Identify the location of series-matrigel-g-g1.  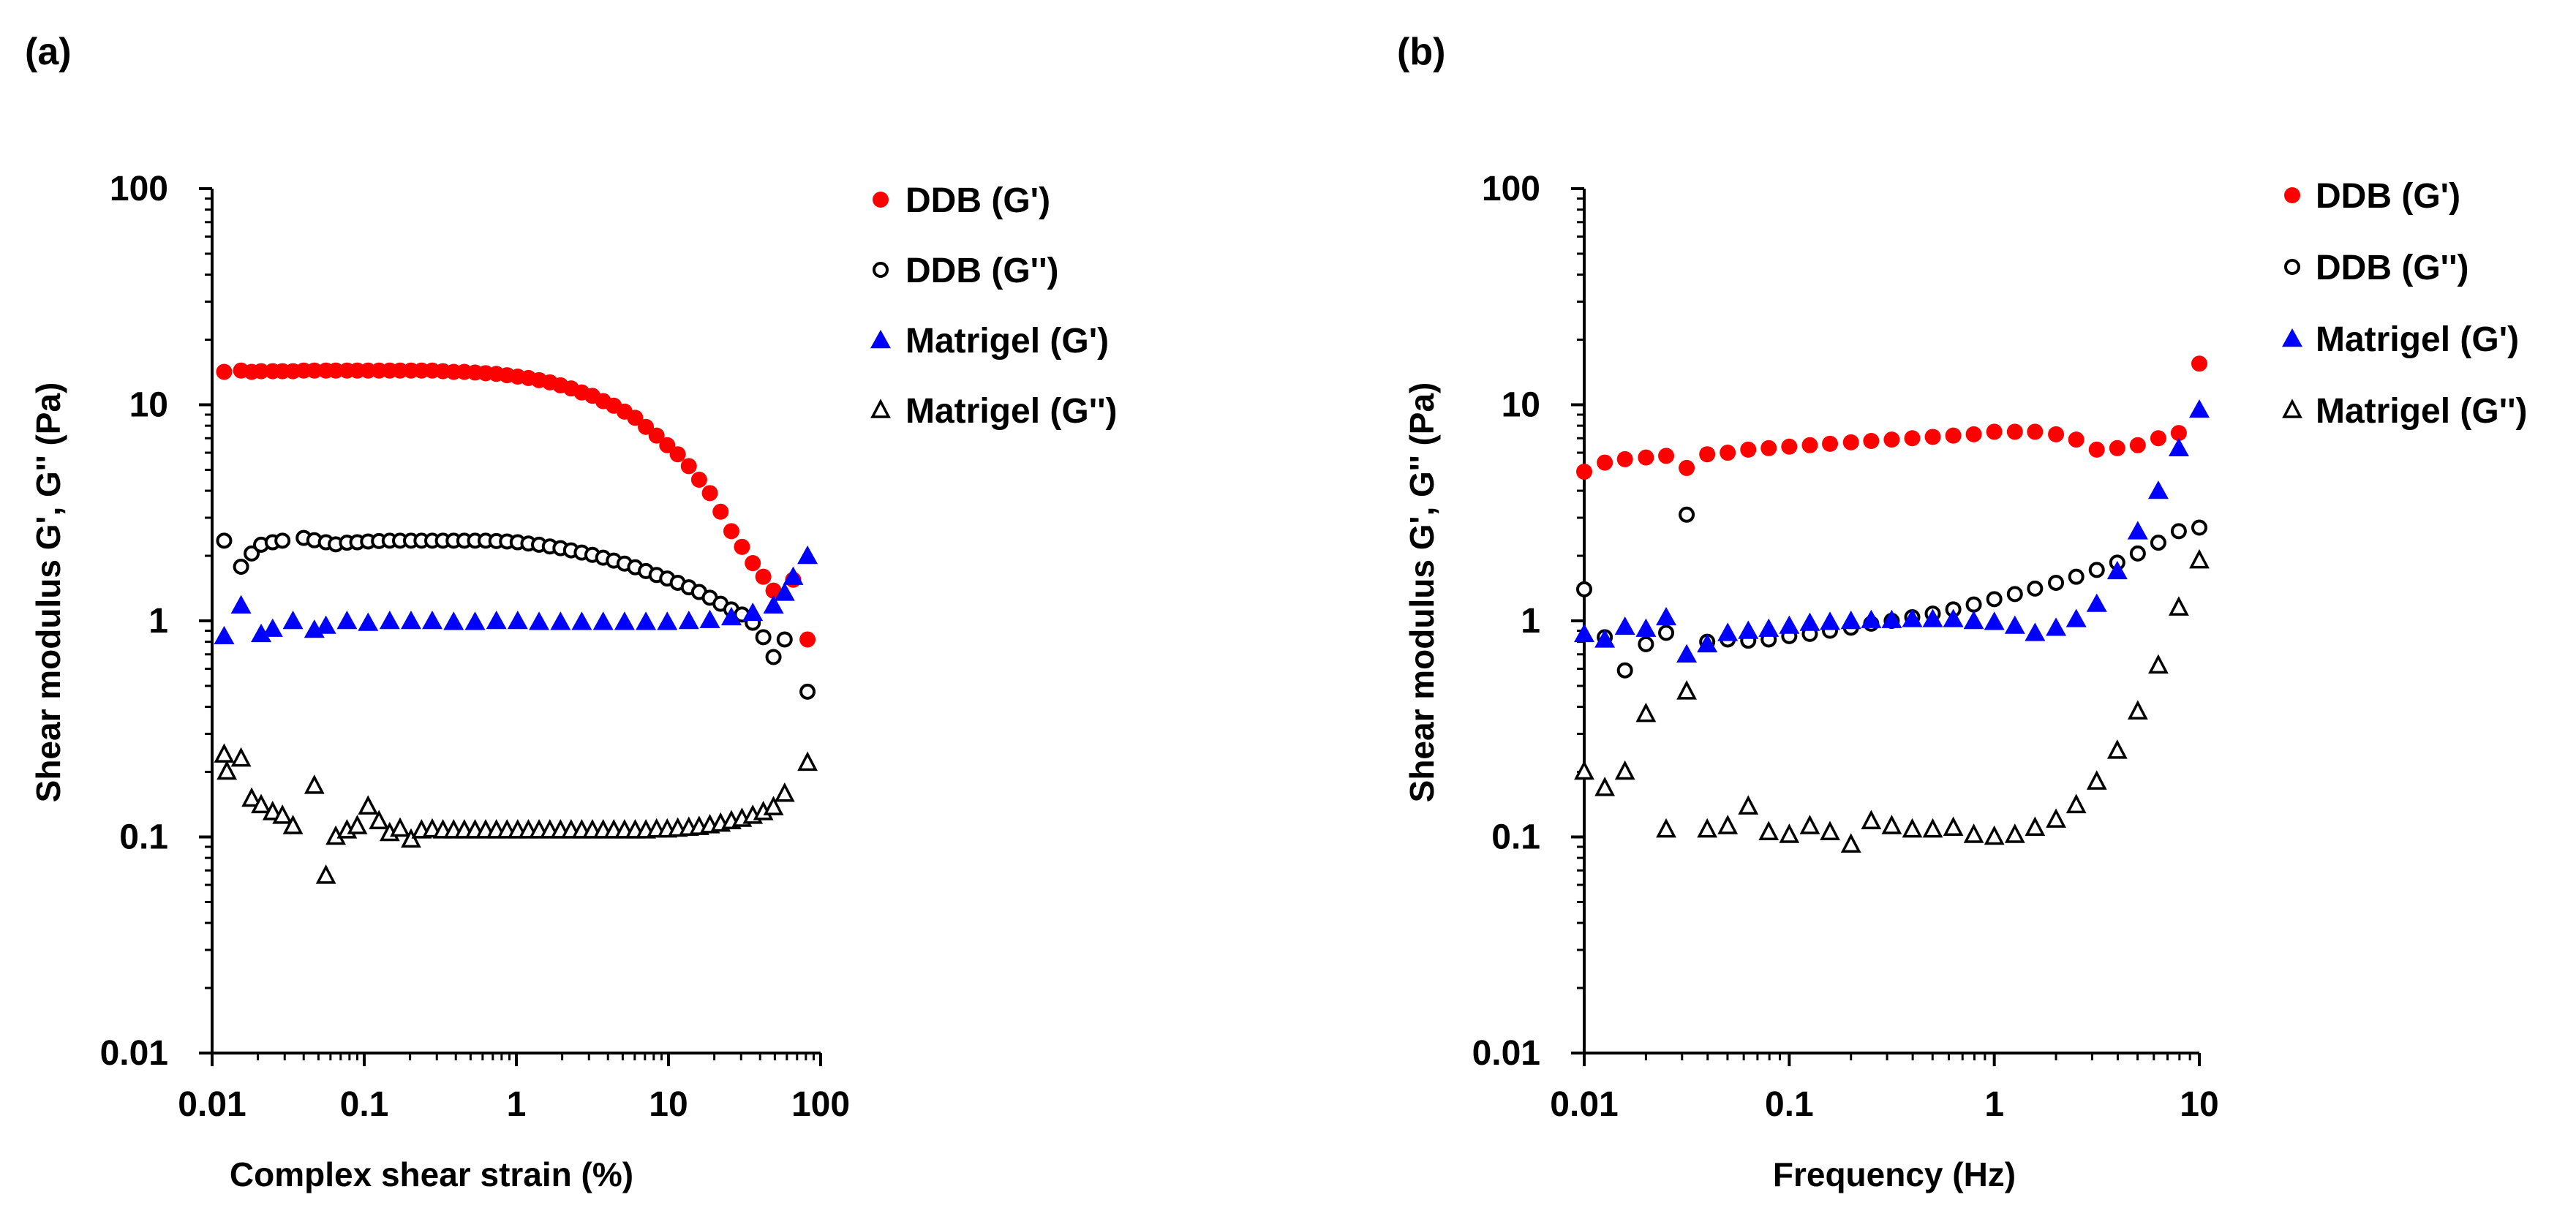
(516, 595).